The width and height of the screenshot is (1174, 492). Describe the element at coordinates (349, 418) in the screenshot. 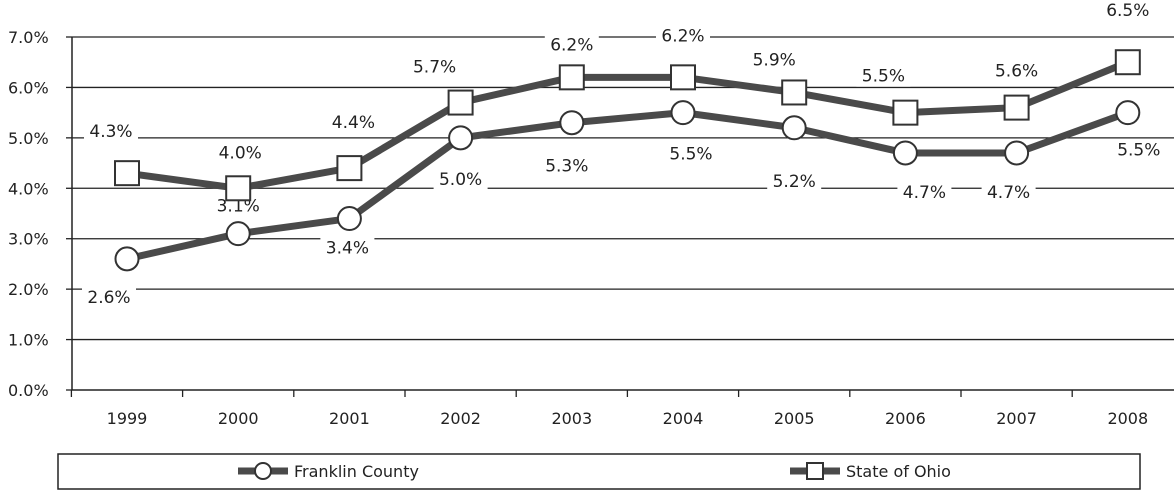

I see `x-tick-label-2001: 2001` at that location.